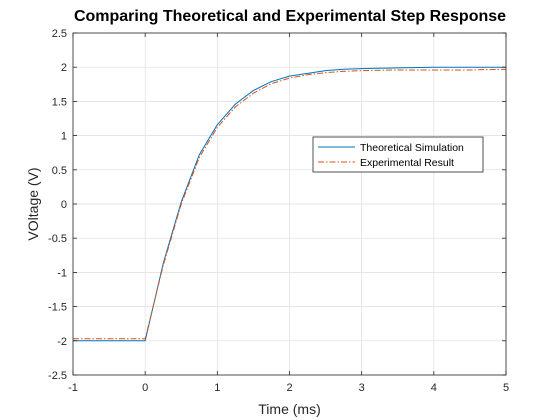  Describe the element at coordinates (217, 388) in the screenshot. I see `x-tick-label: 1` at that location.